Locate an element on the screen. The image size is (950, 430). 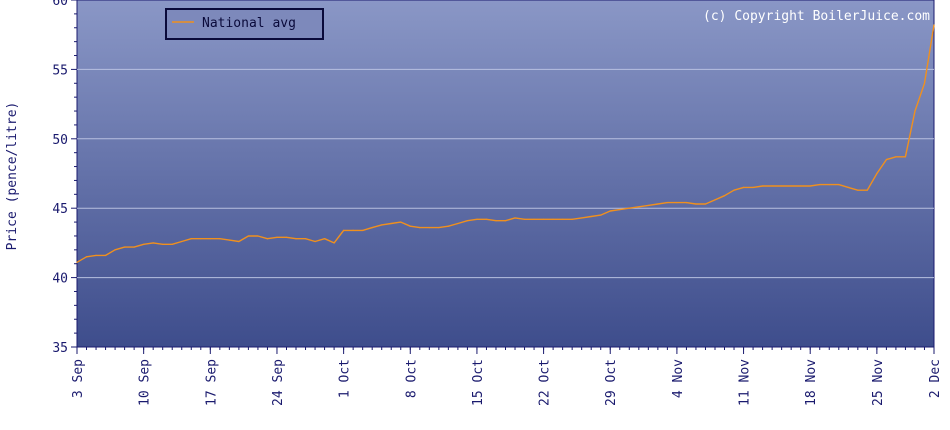
x-tick-label: 17 Sep is located at coordinates (211, 382).